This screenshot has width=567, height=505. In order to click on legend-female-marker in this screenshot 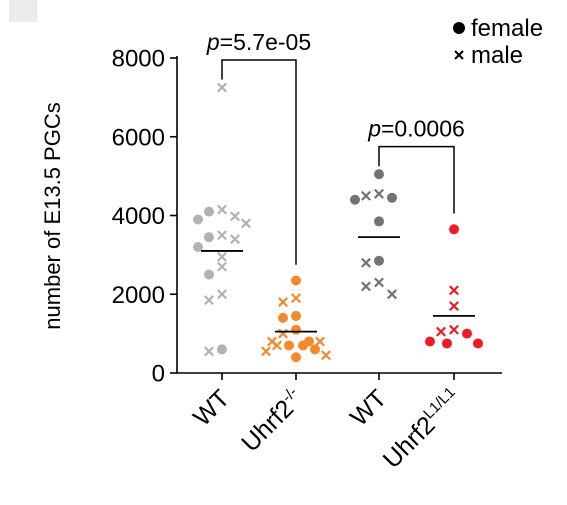, I will do `click(459, 28)`.